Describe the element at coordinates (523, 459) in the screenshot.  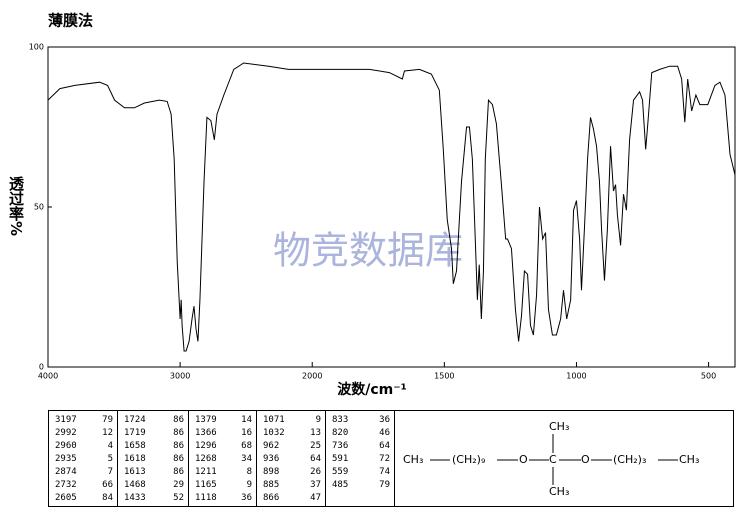
I see `atom: O` at that location.